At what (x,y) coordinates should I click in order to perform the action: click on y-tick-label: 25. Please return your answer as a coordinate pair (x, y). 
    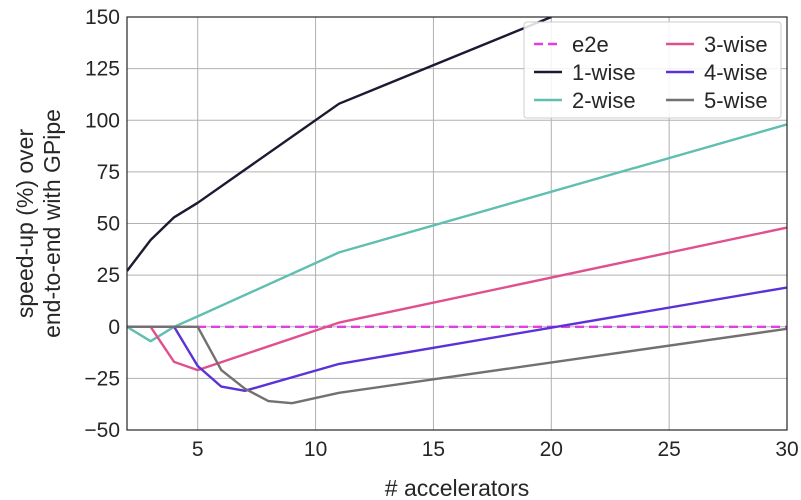
    Looking at the image, I should click on (108, 275).